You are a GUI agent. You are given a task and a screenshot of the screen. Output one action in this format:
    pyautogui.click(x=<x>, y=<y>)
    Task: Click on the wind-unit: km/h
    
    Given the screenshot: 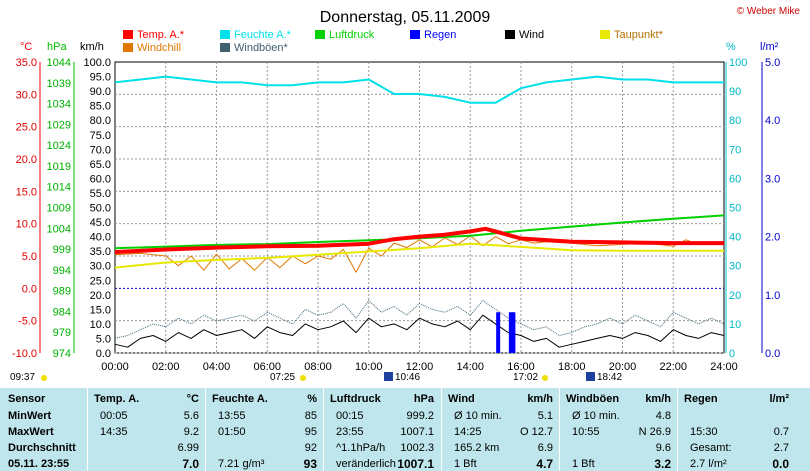 What is the action you would take?
    pyautogui.click(x=540, y=399)
    